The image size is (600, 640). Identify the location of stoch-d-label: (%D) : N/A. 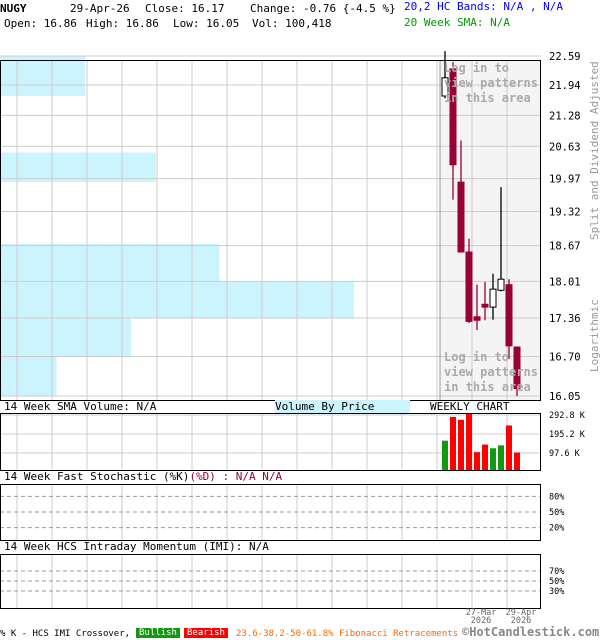
(222, 476).